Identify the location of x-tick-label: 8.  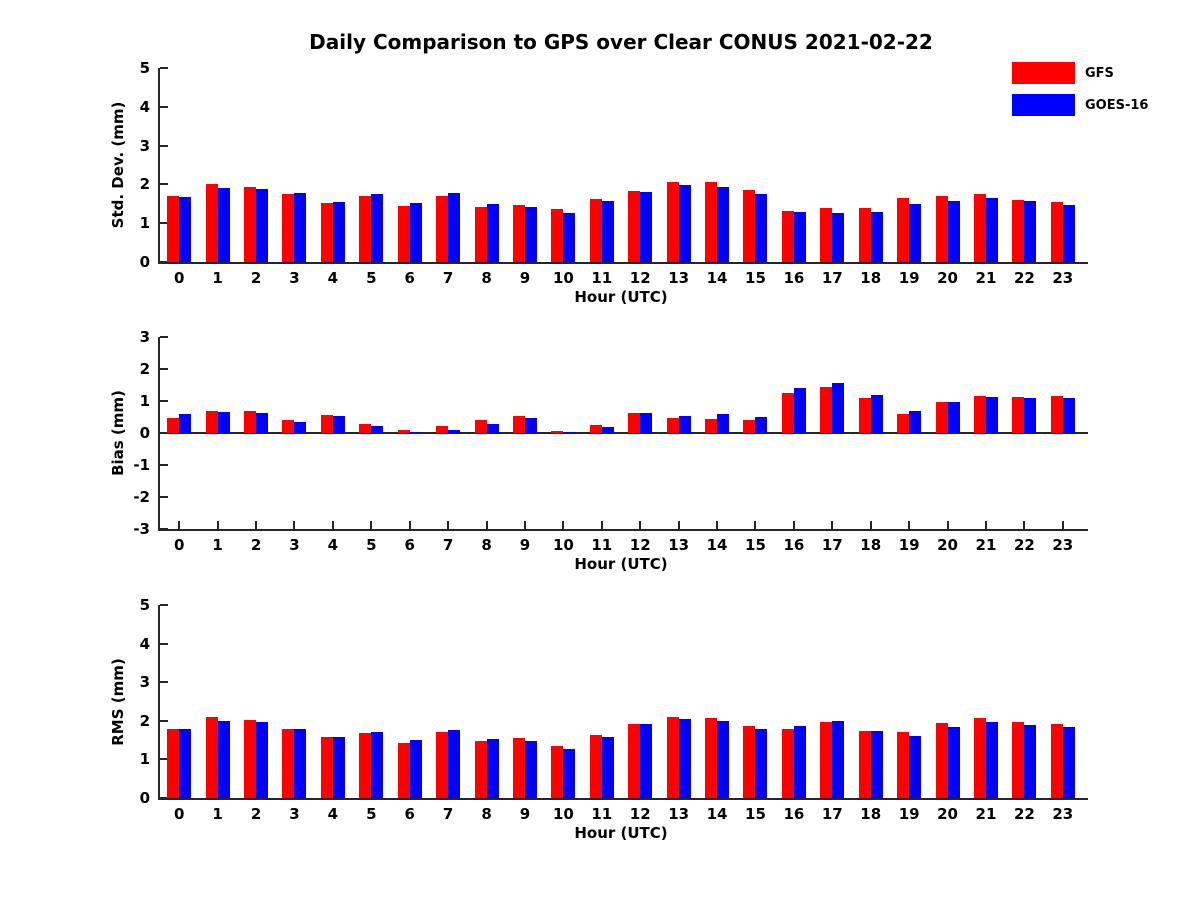
(486, 278).